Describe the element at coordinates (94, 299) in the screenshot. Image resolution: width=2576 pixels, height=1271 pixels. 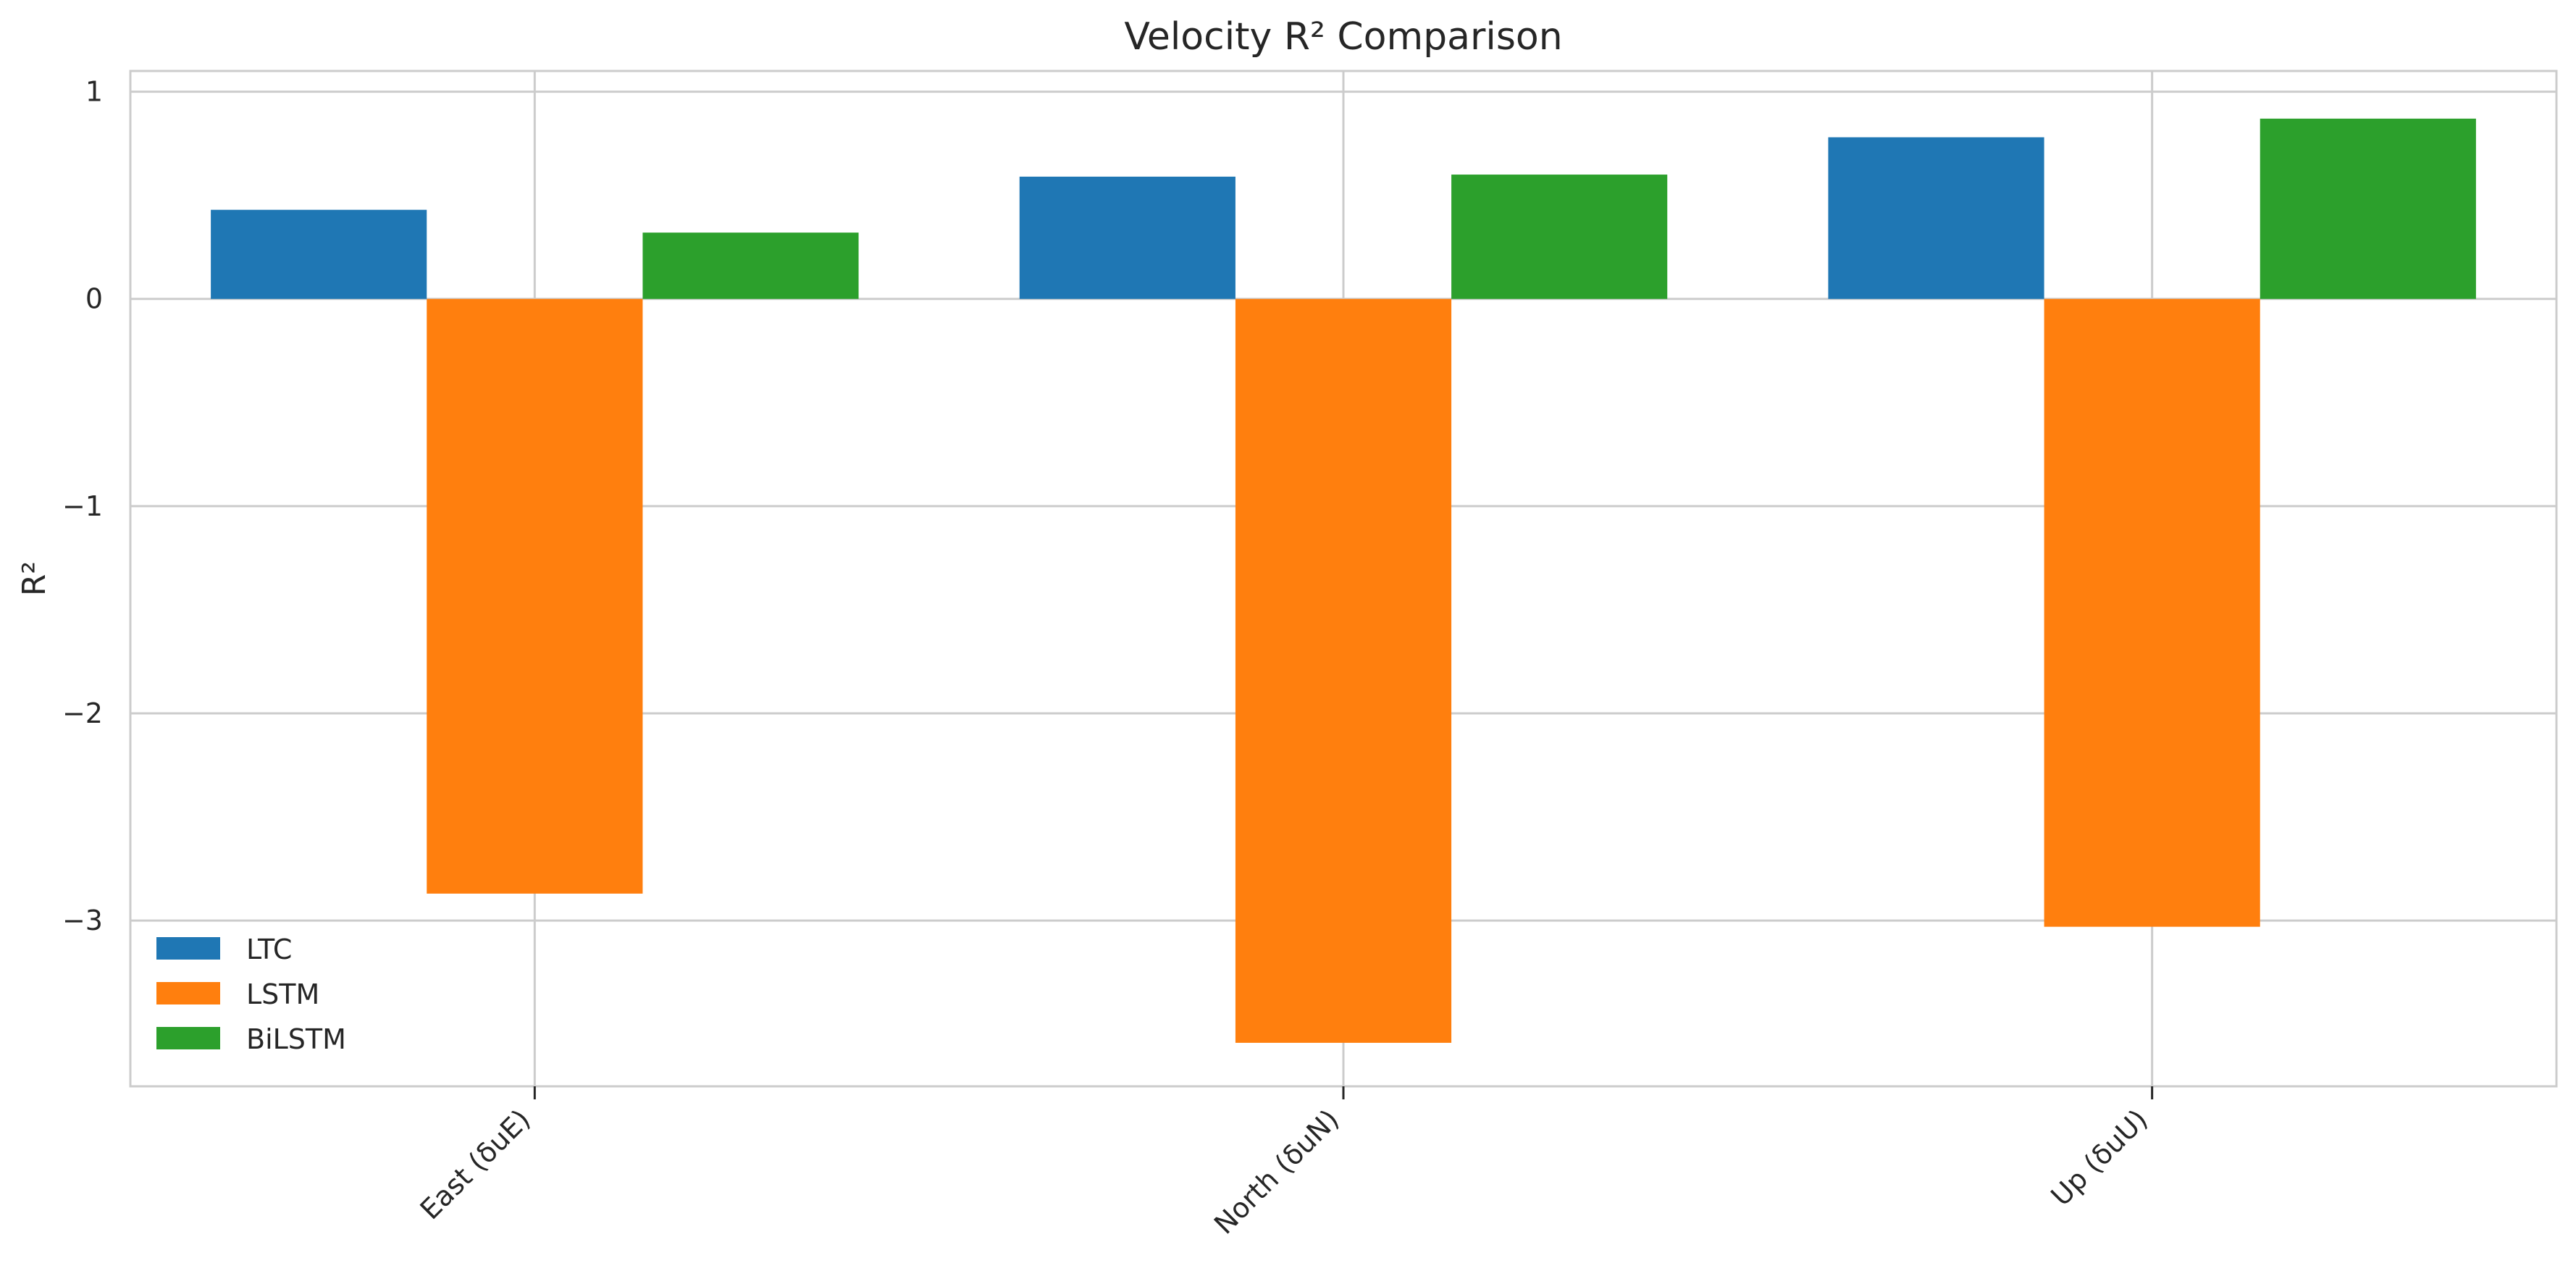
I see `y-tick-label: 0` at that location.